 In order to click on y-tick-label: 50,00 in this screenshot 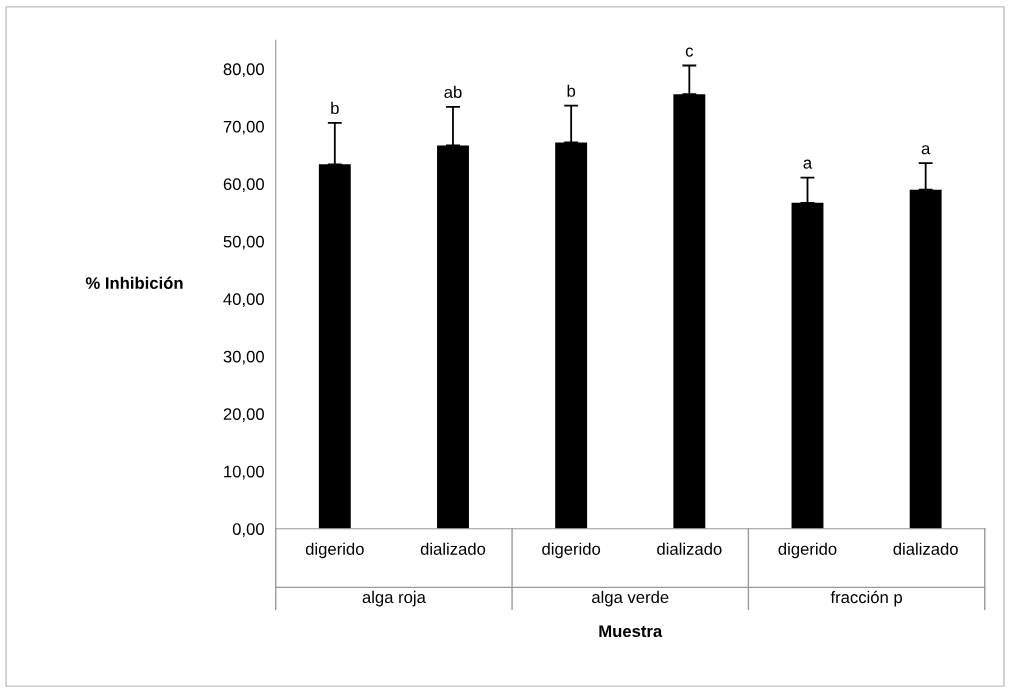, I will do `click(243, 242)`.